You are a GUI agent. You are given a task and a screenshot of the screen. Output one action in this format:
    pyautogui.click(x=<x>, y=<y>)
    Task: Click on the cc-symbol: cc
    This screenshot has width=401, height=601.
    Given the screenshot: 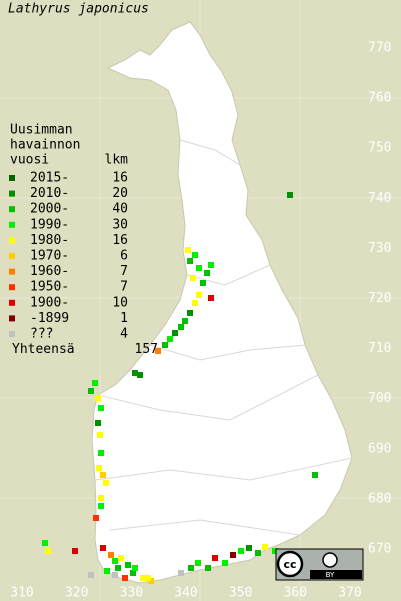 What is the action you would take?
    pyautogui.click(x=289, y=564)
    